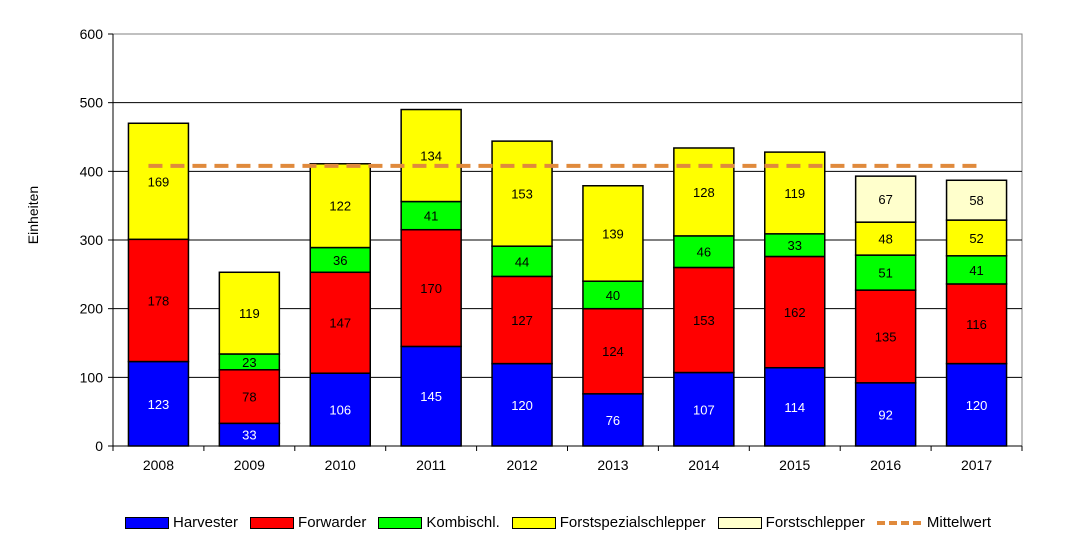 The height and width of the screenshot is (557, 1080). What do you see at coordinates (885, 414) in the screenshot?
I see `data-label: 92` at bounding box center [885, 414].